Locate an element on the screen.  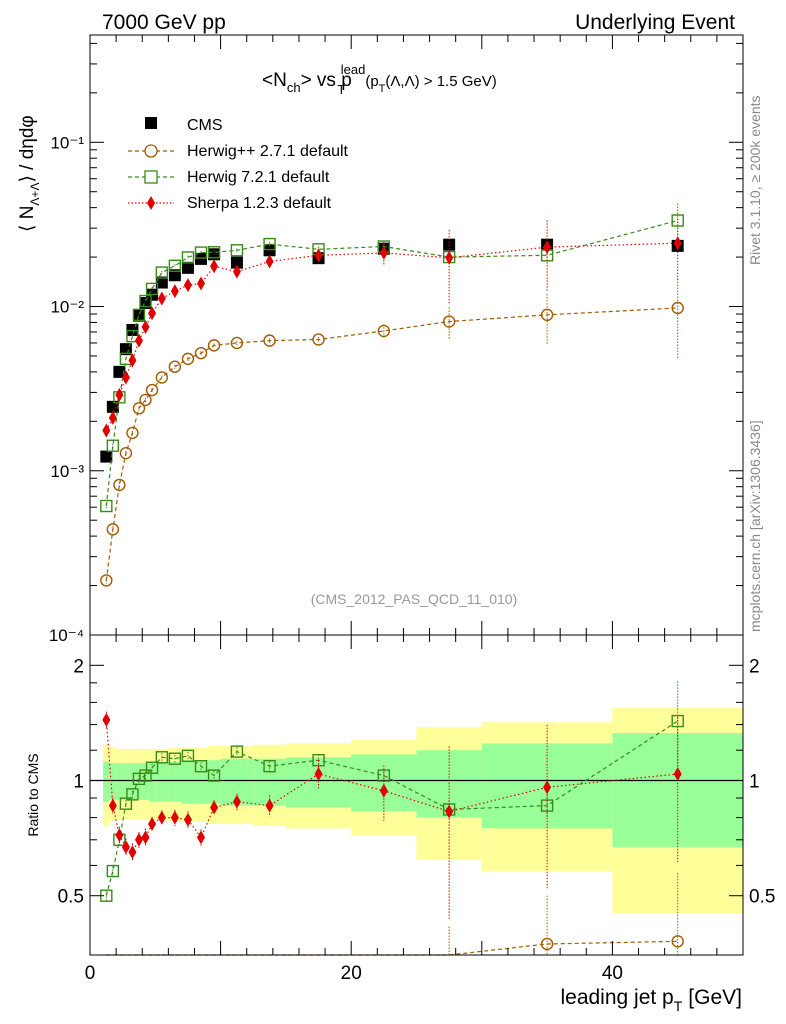
ratio-y-tick-label-right: 2 is located at coordinates (754, 666).